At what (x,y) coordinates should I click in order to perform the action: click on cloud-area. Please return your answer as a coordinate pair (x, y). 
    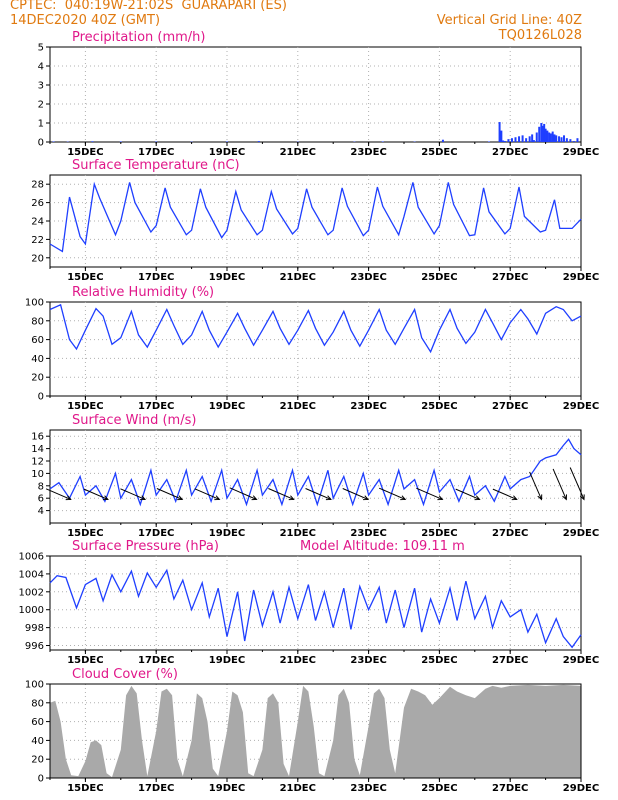
    Looking at the image, I should click on (315, 731).